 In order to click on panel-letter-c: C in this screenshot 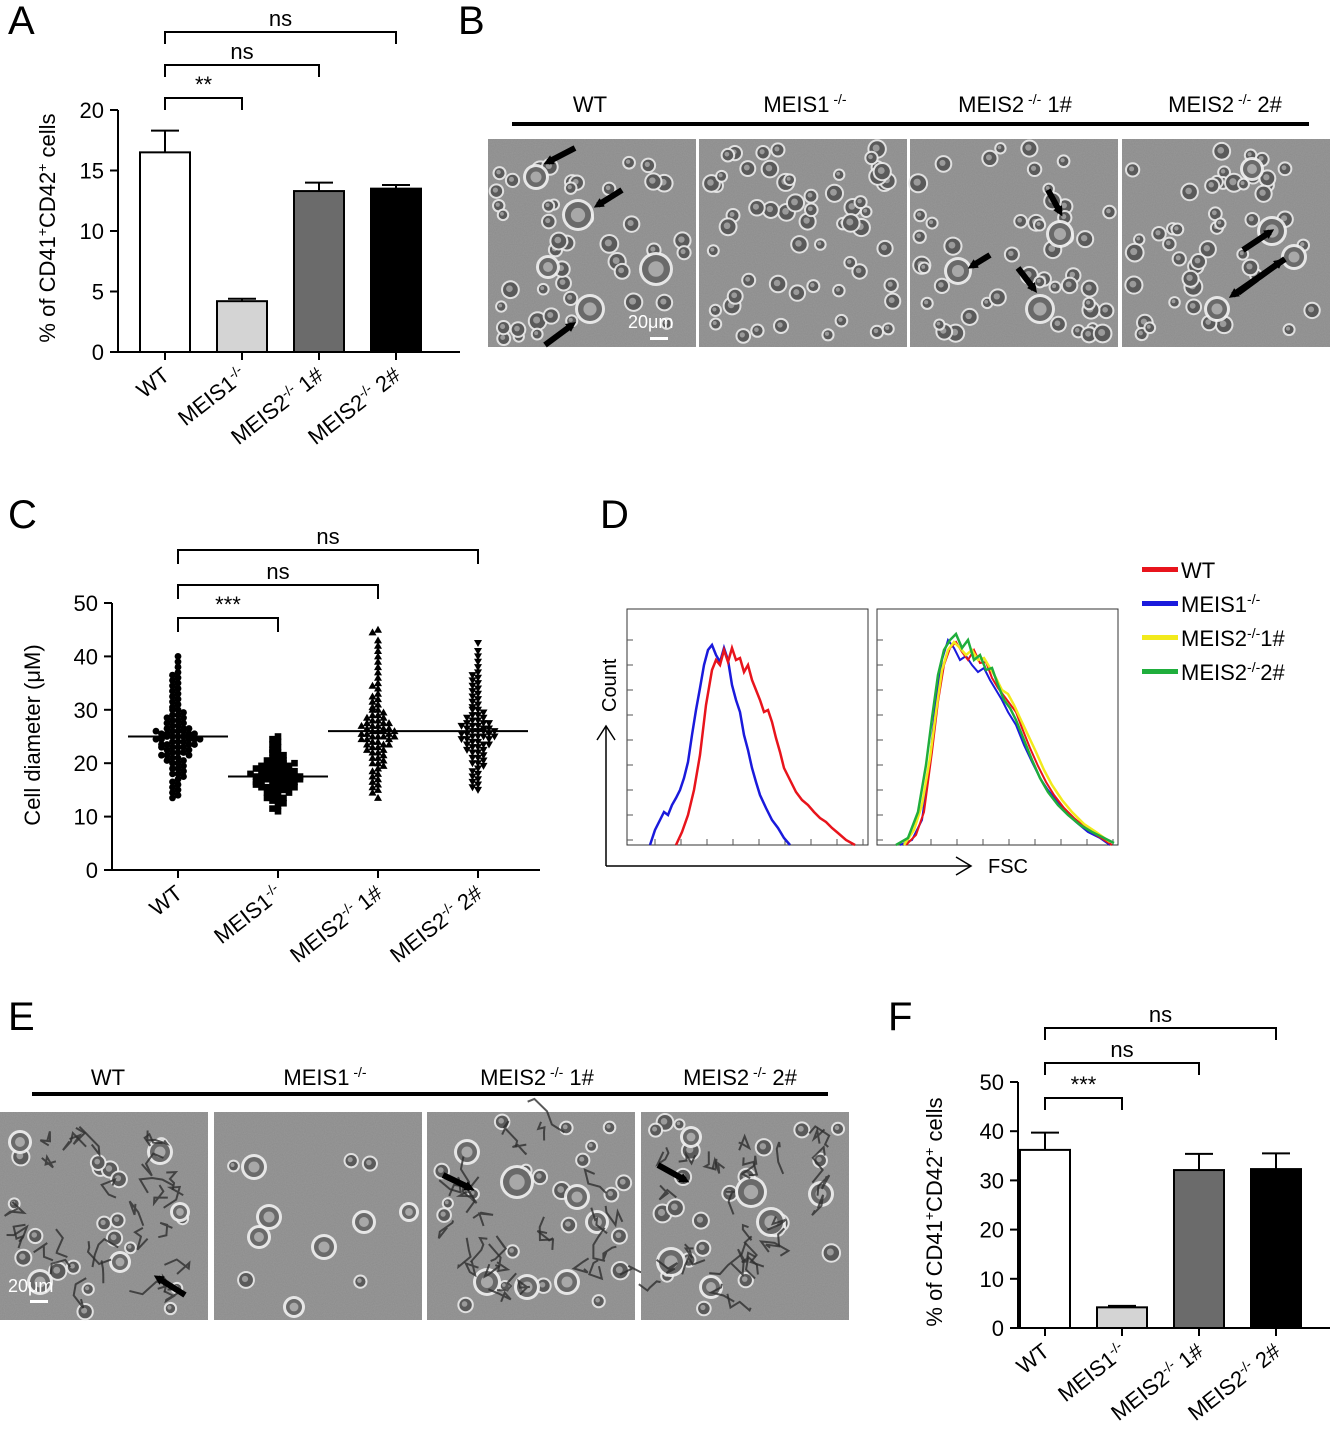, I will do `click(22, 515)`.